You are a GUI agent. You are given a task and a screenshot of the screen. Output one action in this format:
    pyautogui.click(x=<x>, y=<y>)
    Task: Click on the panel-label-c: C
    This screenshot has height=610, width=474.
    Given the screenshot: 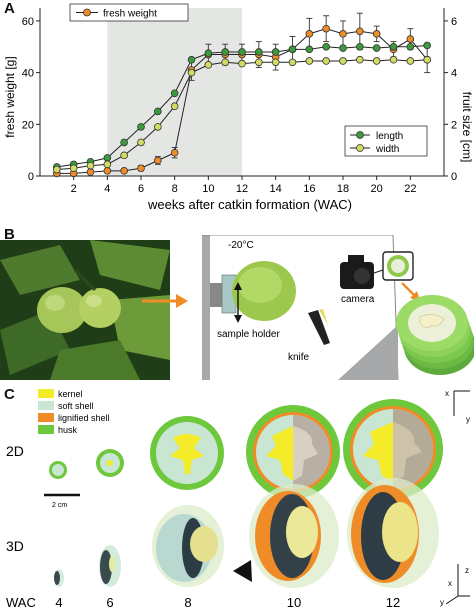 What is the action you would take?
    pyautogui.click(x=9, y=394)
    